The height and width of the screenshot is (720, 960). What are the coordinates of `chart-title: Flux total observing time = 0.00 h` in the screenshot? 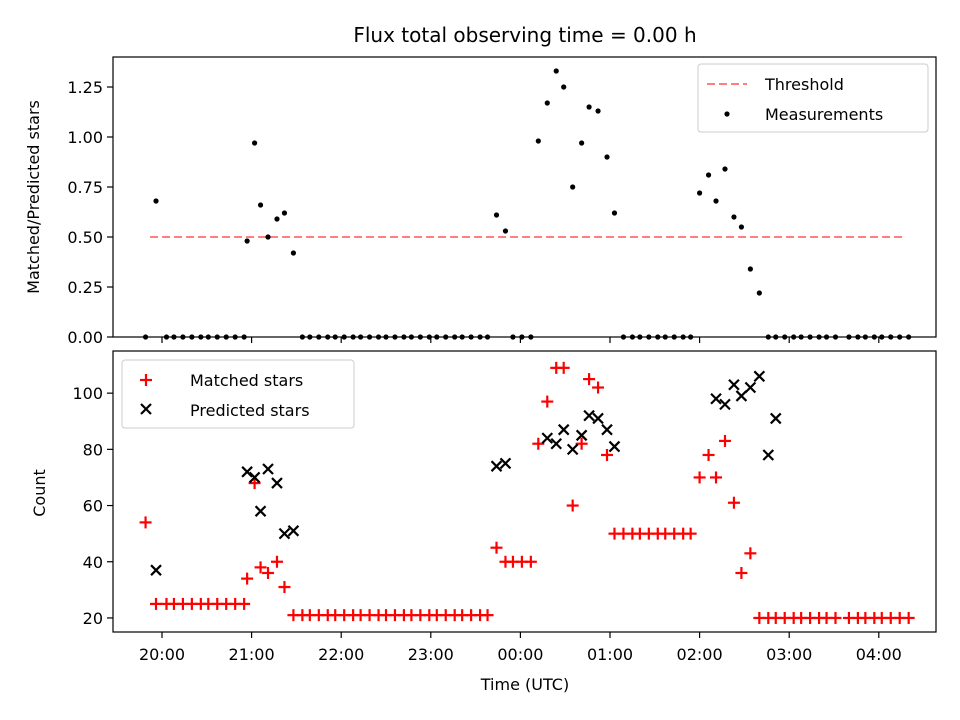 It's located at (524, 35).